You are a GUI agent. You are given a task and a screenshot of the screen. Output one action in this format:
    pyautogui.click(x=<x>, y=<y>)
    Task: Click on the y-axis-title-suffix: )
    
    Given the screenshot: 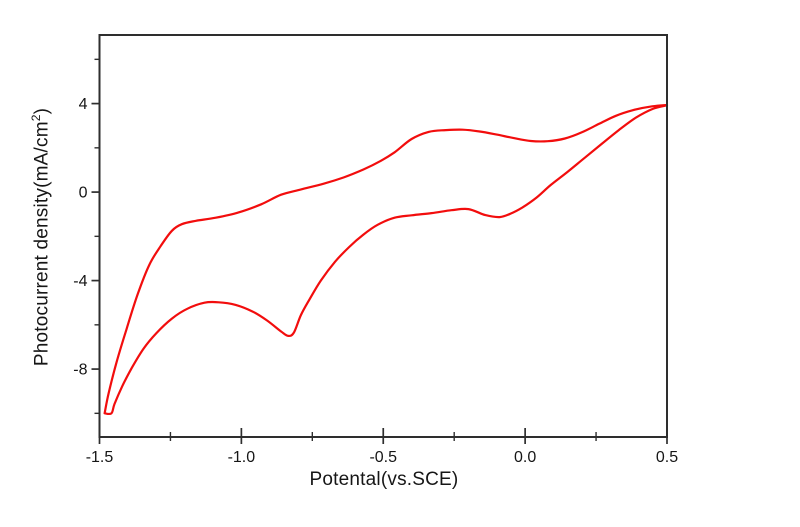 What is the action you would take?
    pyautogui.click(x=42, y=111)
    